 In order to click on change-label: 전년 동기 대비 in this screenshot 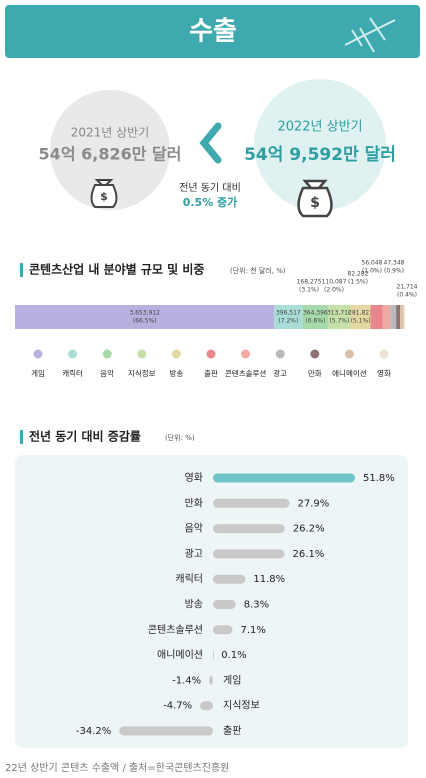, I will do `click(210, 188)`.